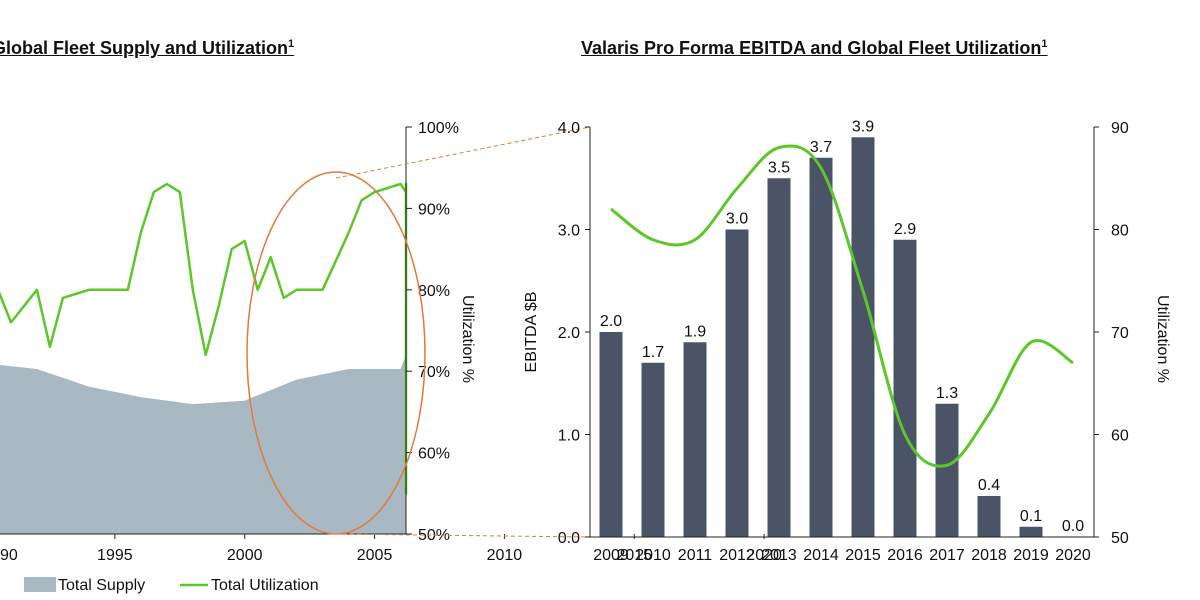 The width and height of the screenshot is (1200, 600). What do you see at coordinates (653, 352) in the screenshot?
I see `ebitda-data-label: 1.7` at bounding box center [653, 352].